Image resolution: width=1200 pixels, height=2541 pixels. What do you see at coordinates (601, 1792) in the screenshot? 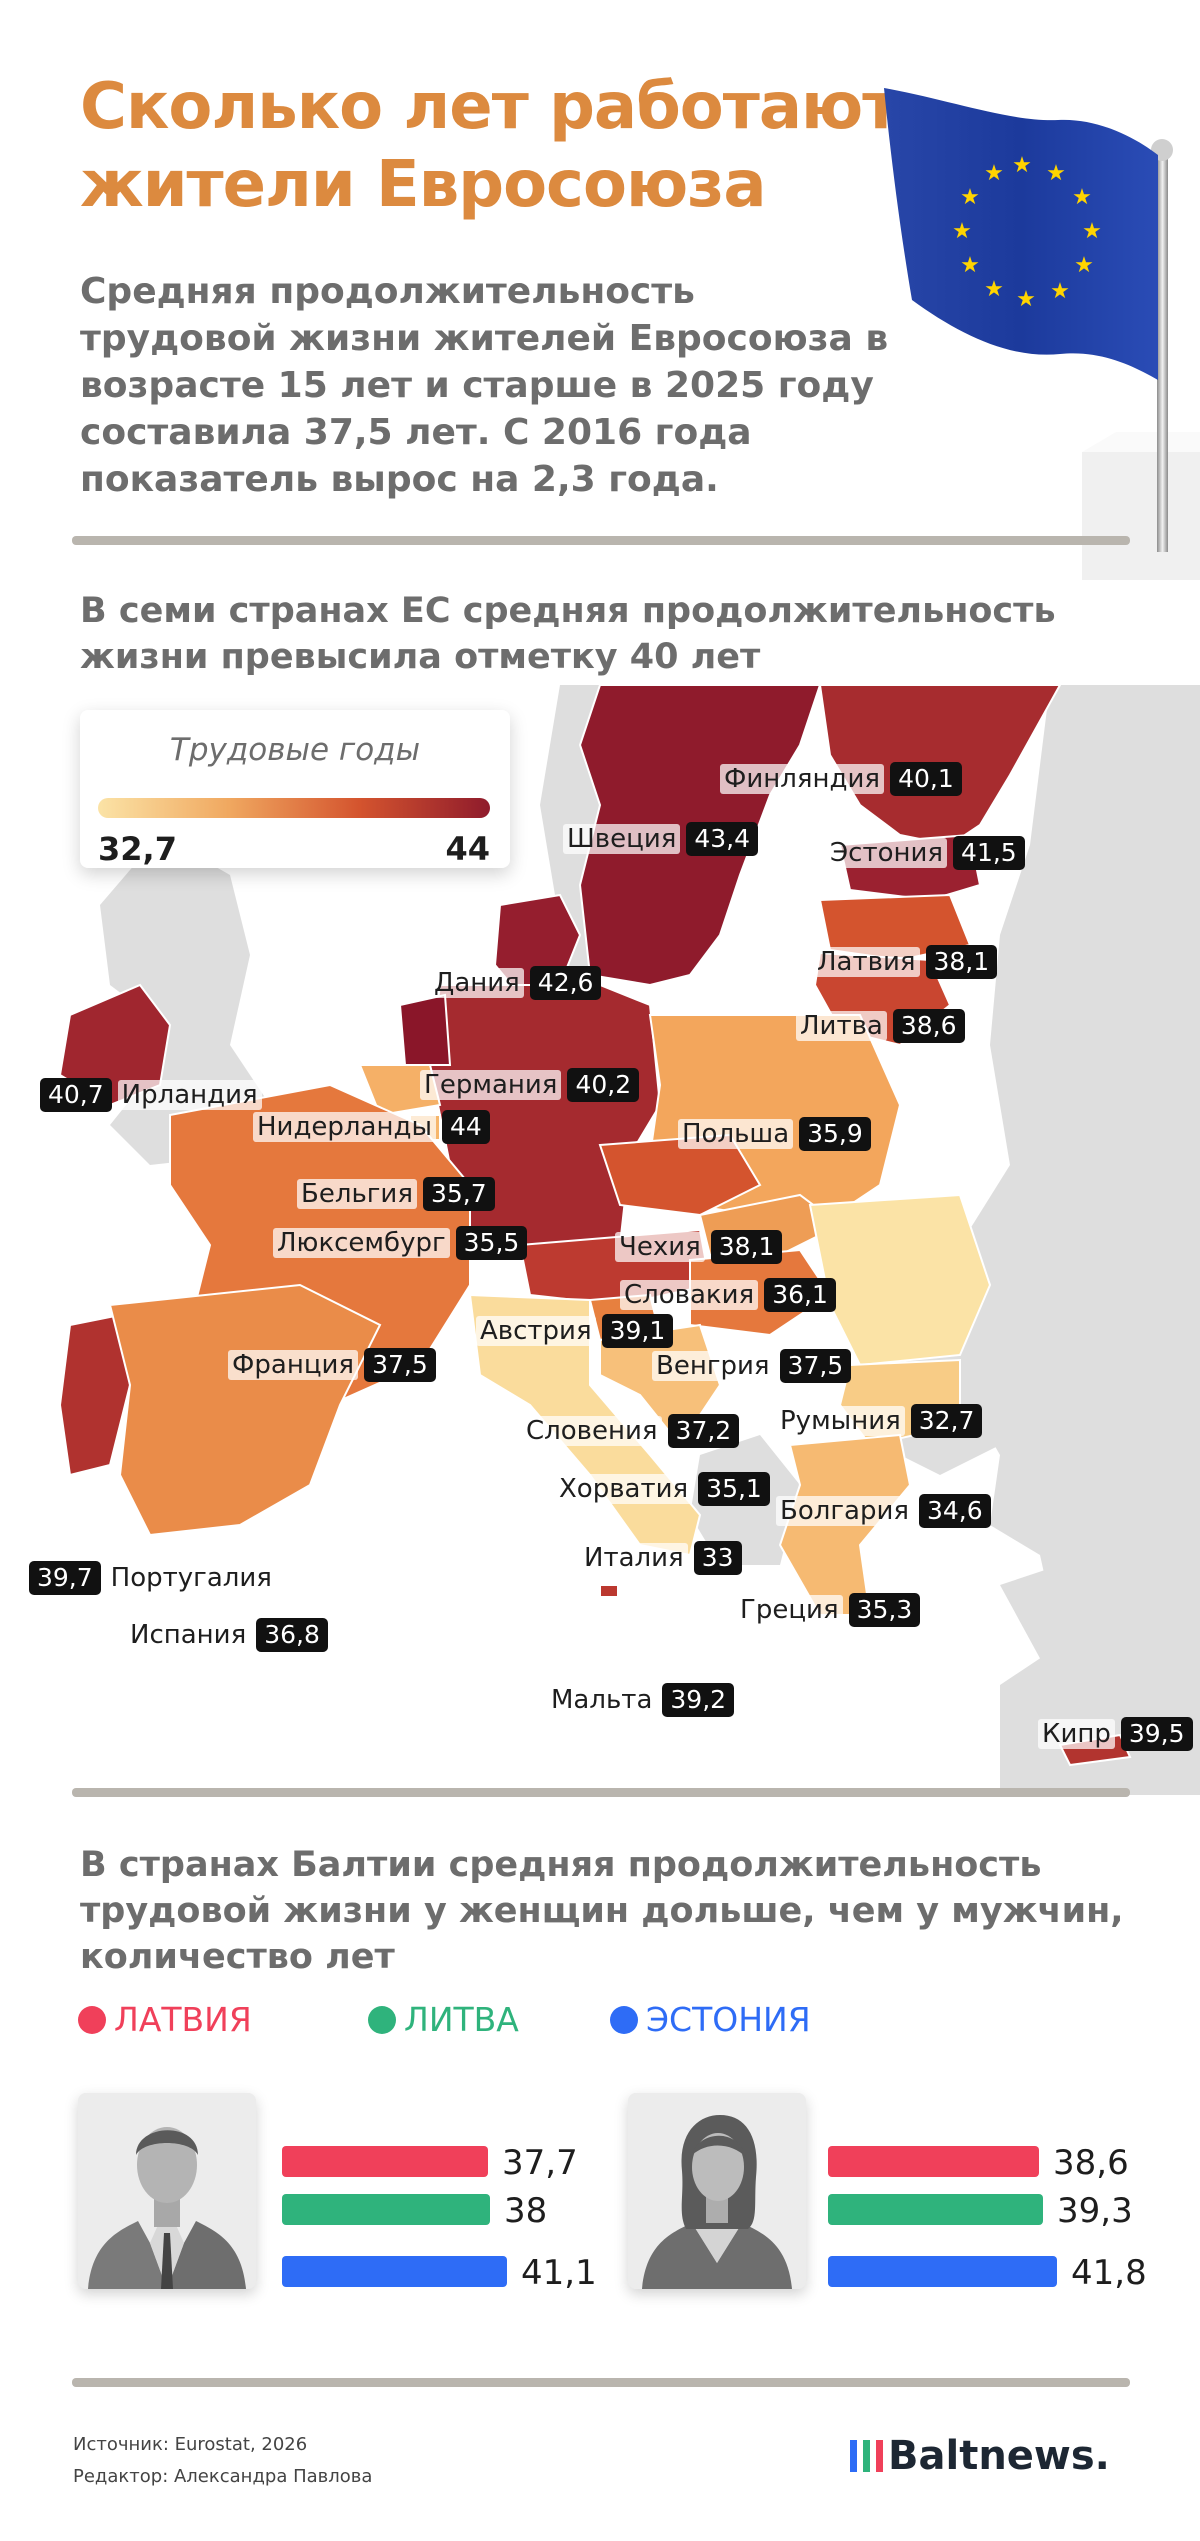
I see `divider-middle` at bounding box center [601, 1792].